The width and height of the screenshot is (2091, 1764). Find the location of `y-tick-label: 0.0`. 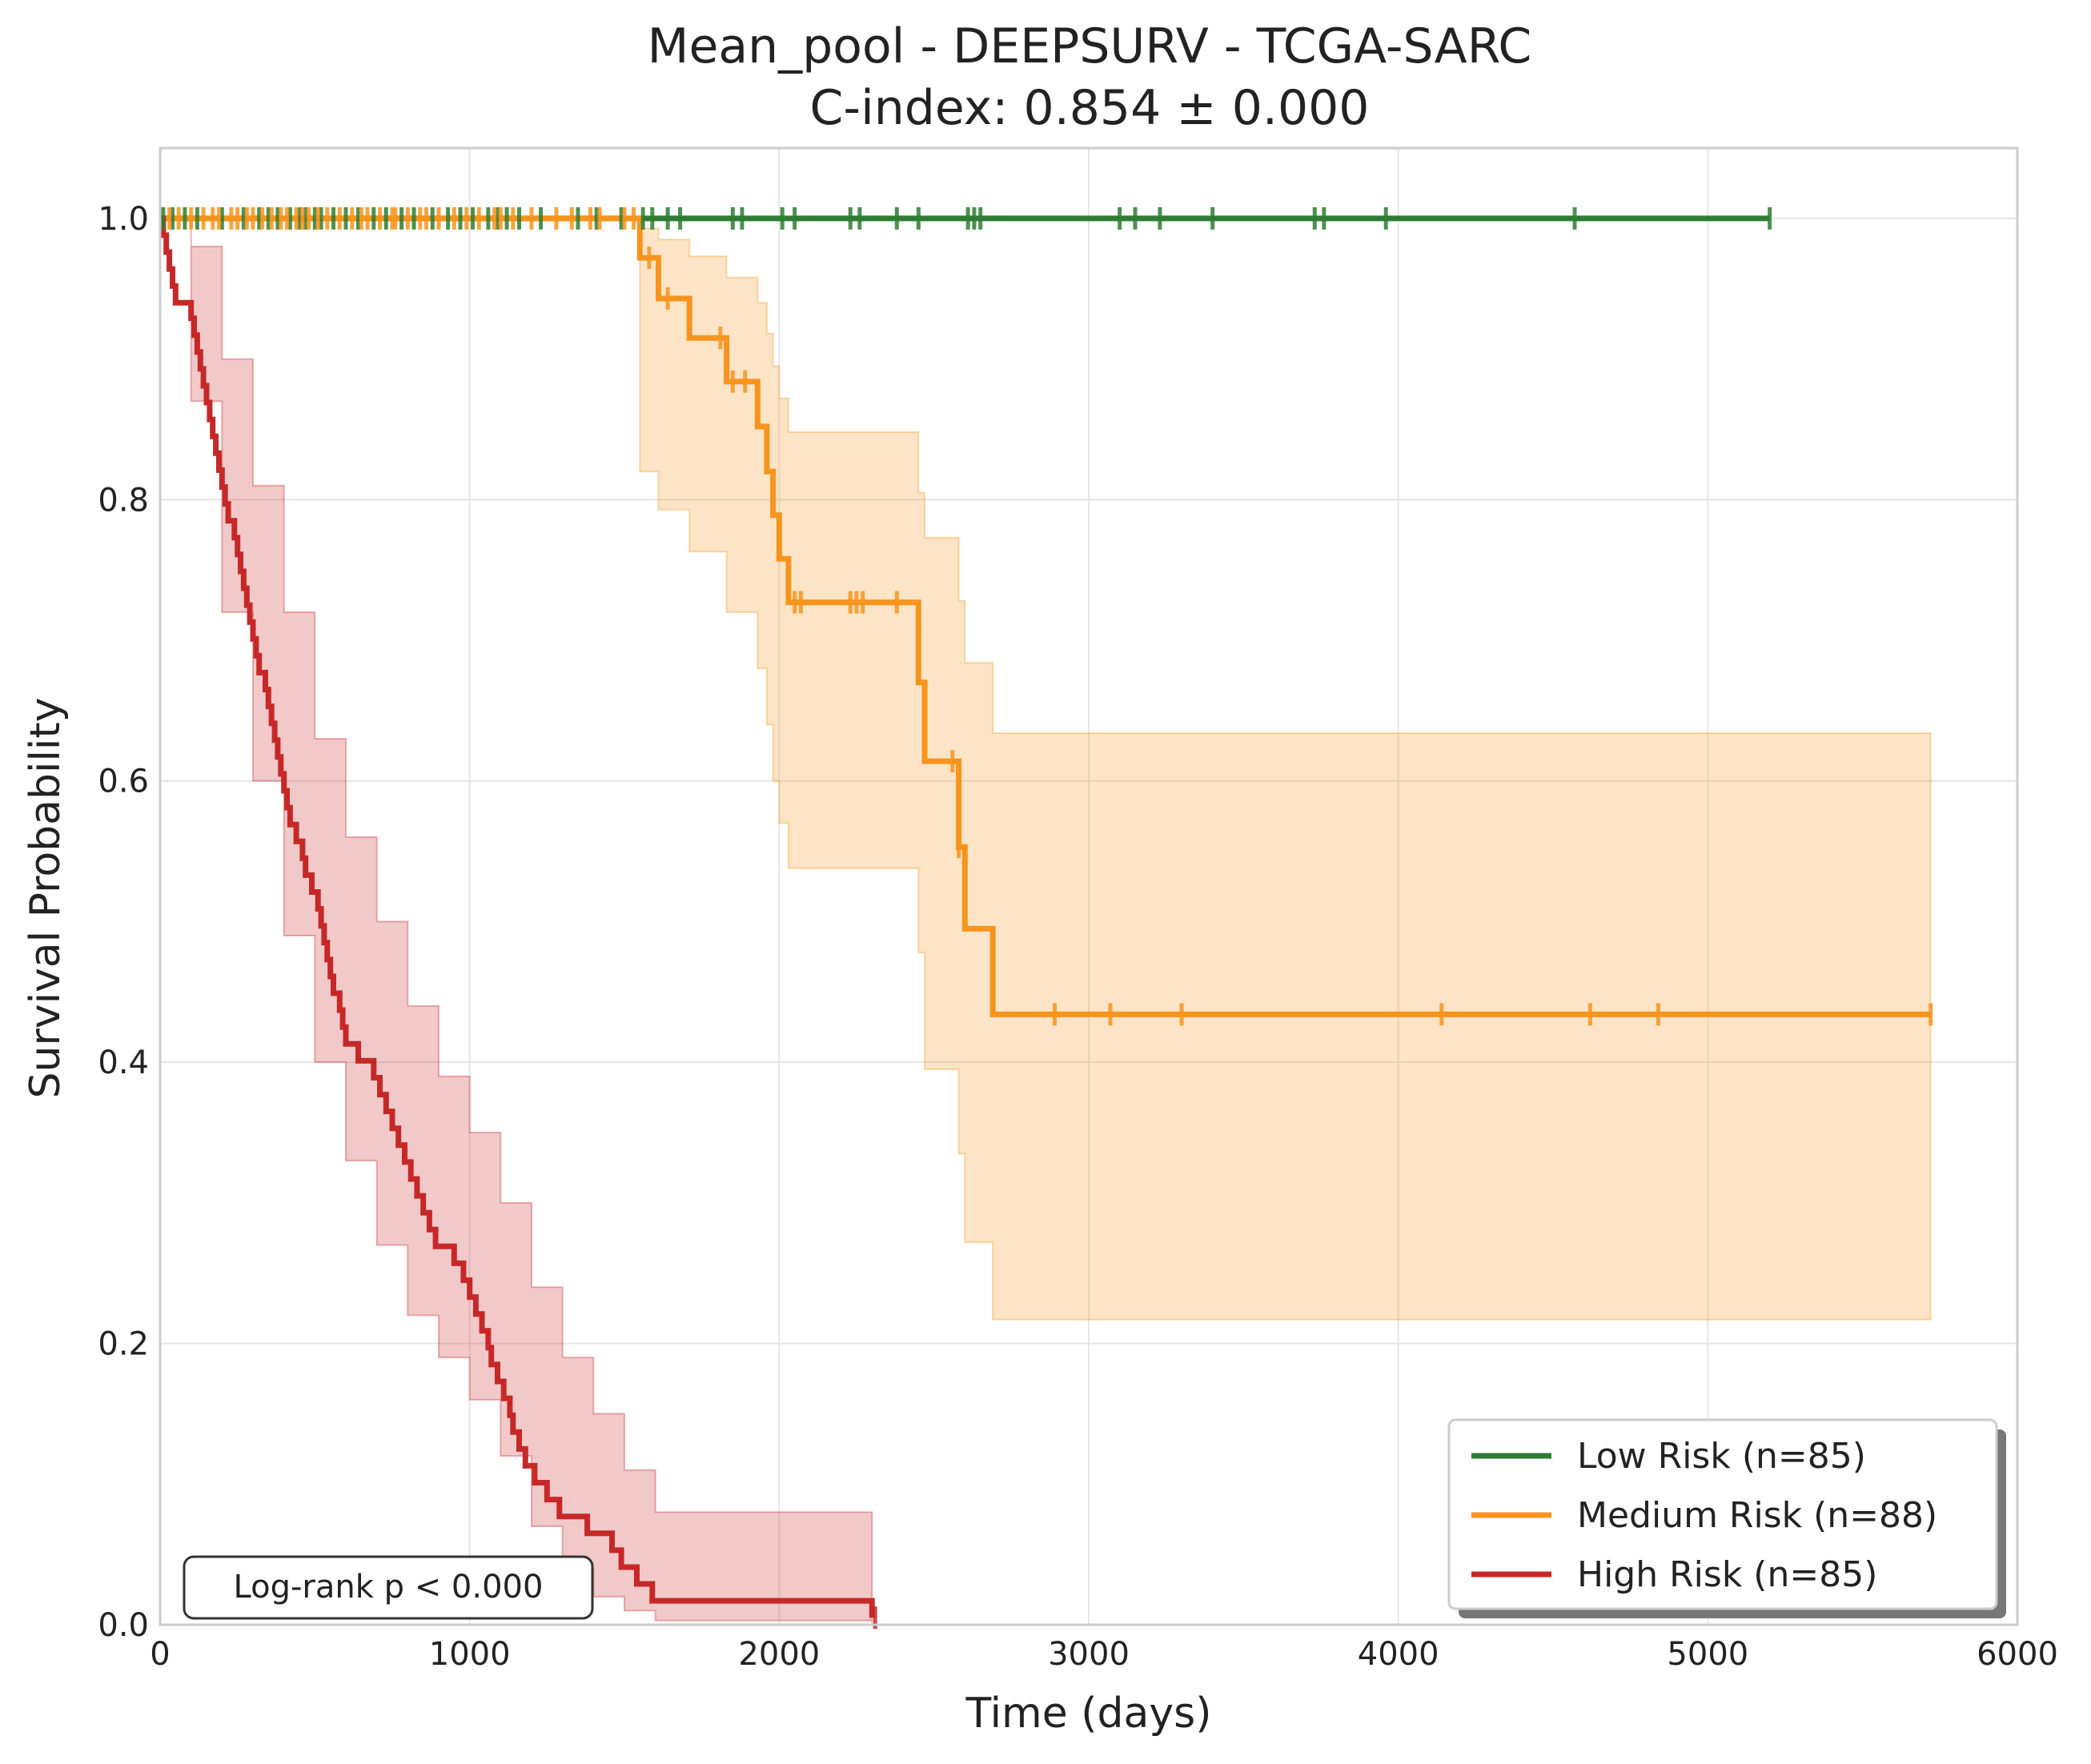

y-tick-label: 0.0 is located at coordinates (124, 1625).